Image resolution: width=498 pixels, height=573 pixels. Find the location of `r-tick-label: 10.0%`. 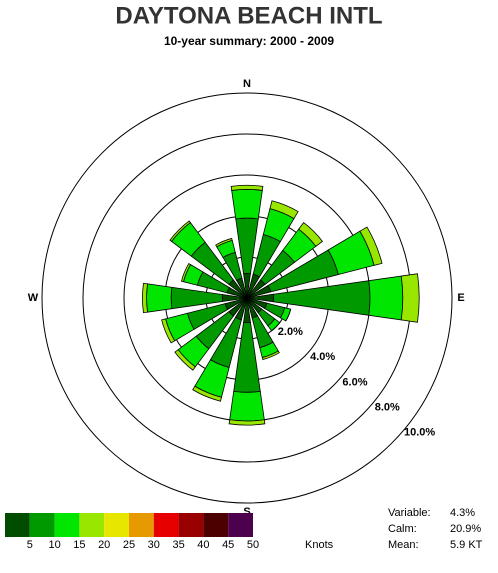

r-tick-label: 10.0% is located at coordinates (419, 433).